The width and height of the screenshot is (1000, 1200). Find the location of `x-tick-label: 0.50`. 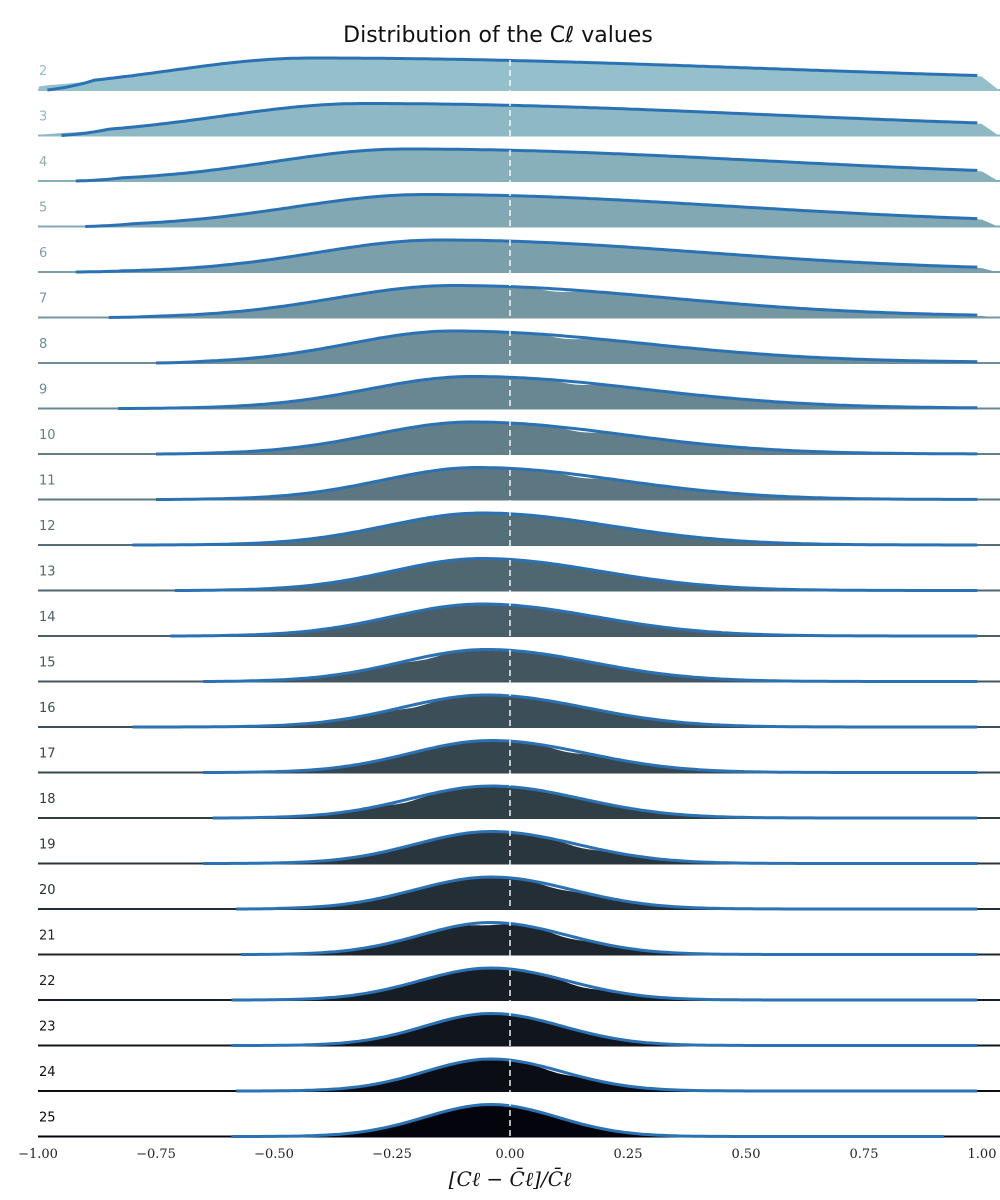

x-tick-label: 0.50 is located at coordinates (746, 1154).